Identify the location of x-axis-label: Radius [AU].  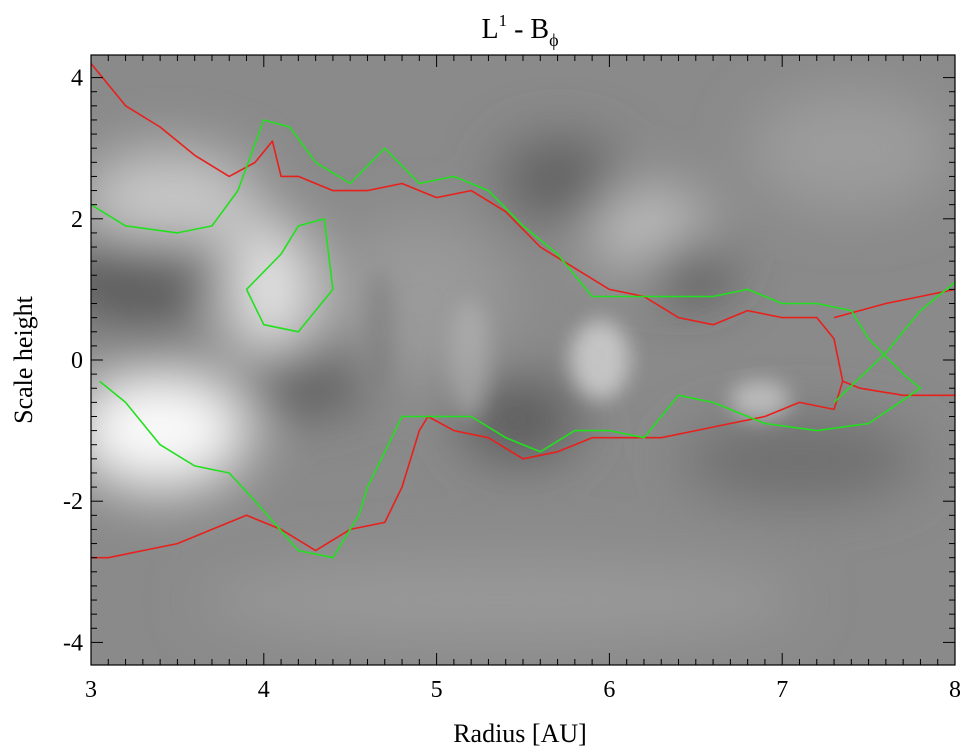
(520, 733).